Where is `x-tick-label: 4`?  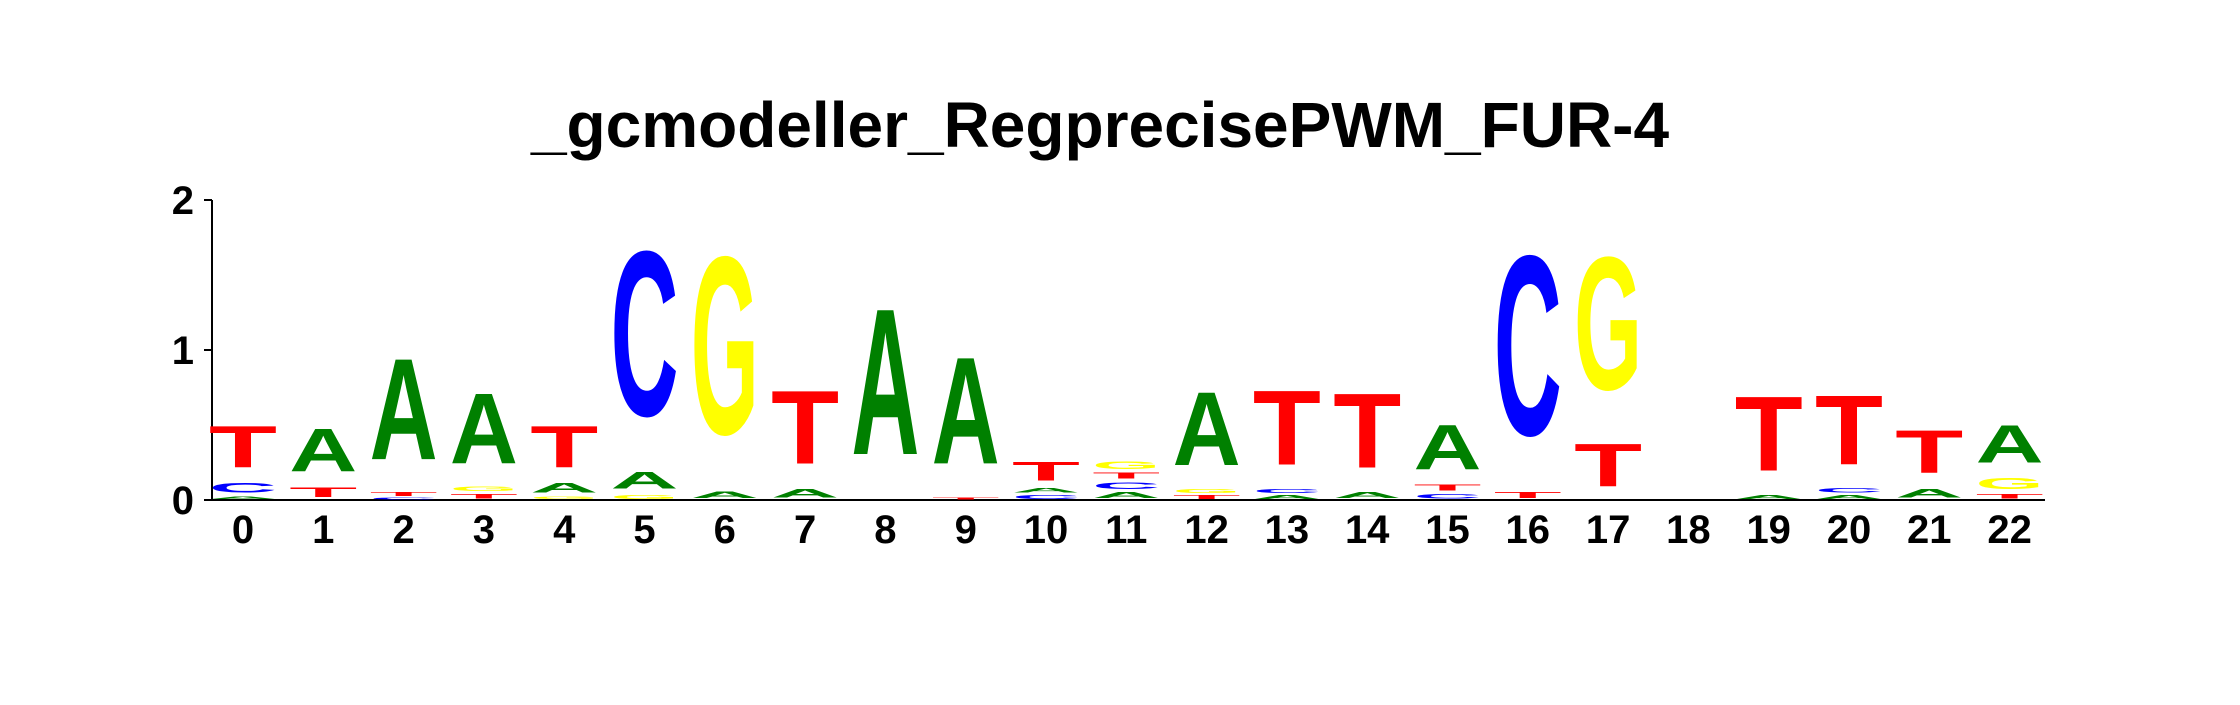
x-tick-label: 4 is located at coordinates (564, 530).